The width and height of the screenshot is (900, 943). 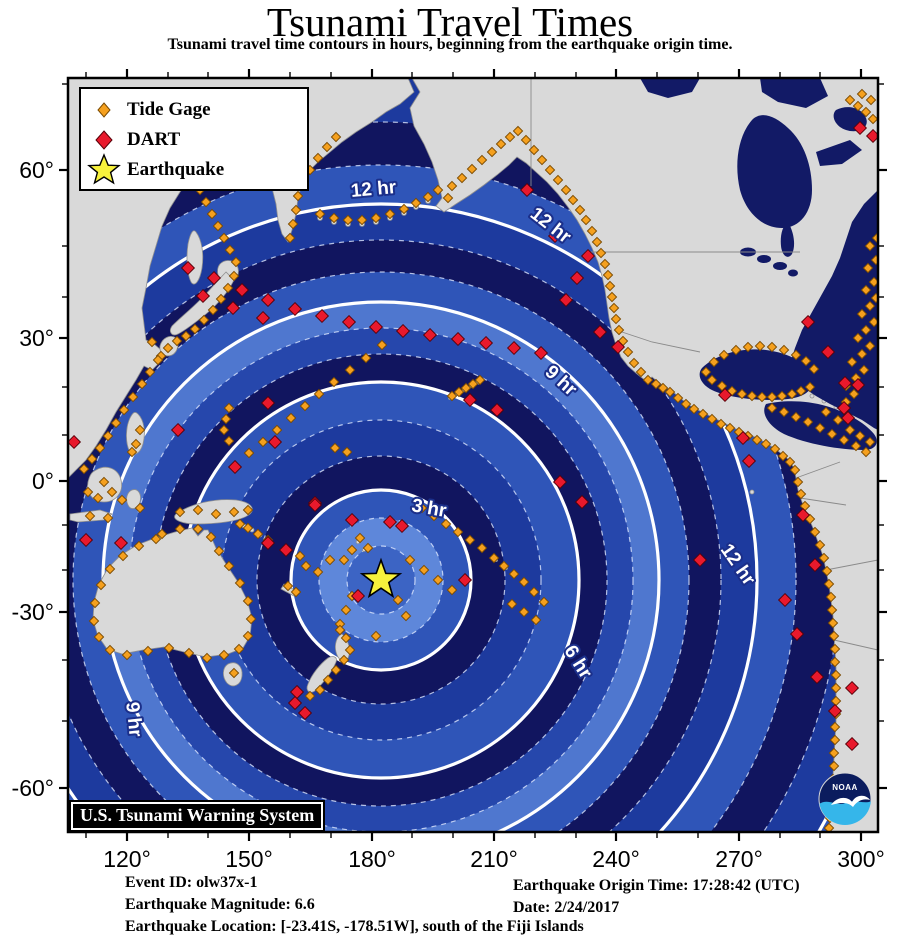 What do you see at coordinates (104, 170) in the screenshot?
I see `earthquake-star-icon` at bounding box center [104, 170].